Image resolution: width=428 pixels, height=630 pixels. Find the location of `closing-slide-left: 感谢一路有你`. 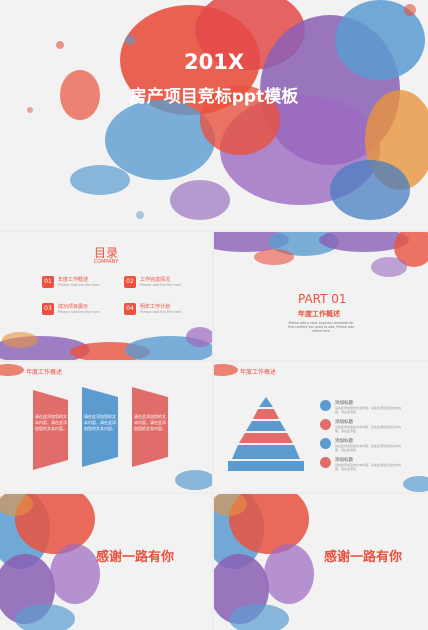

closing-slide-left: 感谢一路有你 is located at coordinates (106, 562).